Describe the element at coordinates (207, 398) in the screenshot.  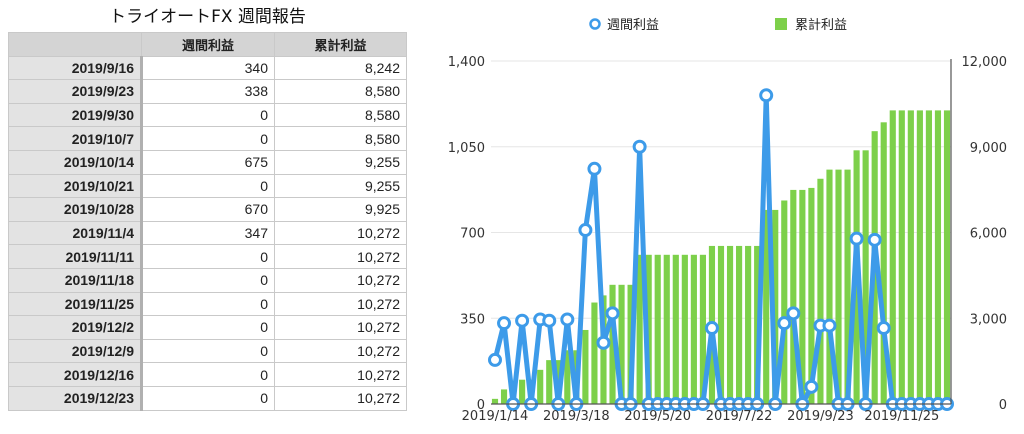
I see `table-row: 2019/12/23 0 10,272` at that location.